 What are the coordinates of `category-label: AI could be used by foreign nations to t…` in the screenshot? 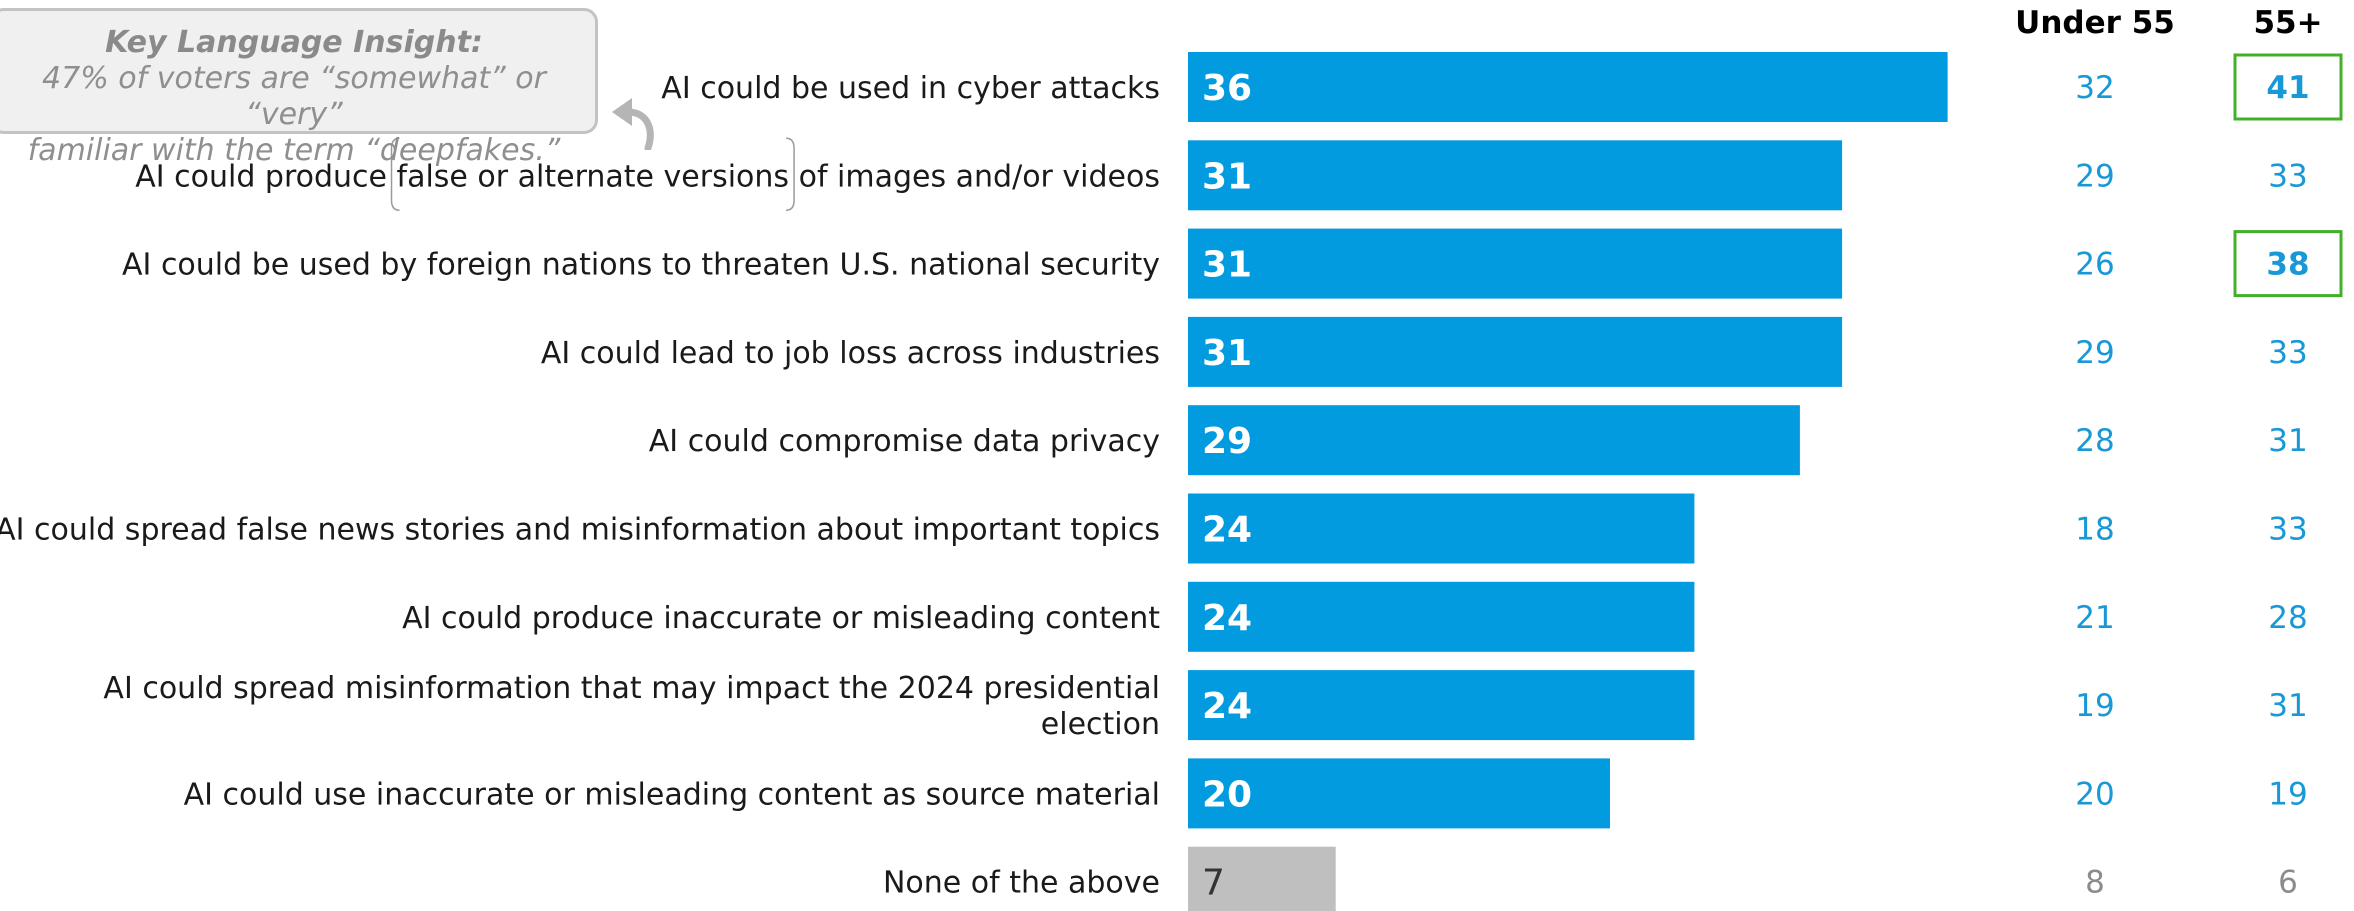 It's located at (641, 265).